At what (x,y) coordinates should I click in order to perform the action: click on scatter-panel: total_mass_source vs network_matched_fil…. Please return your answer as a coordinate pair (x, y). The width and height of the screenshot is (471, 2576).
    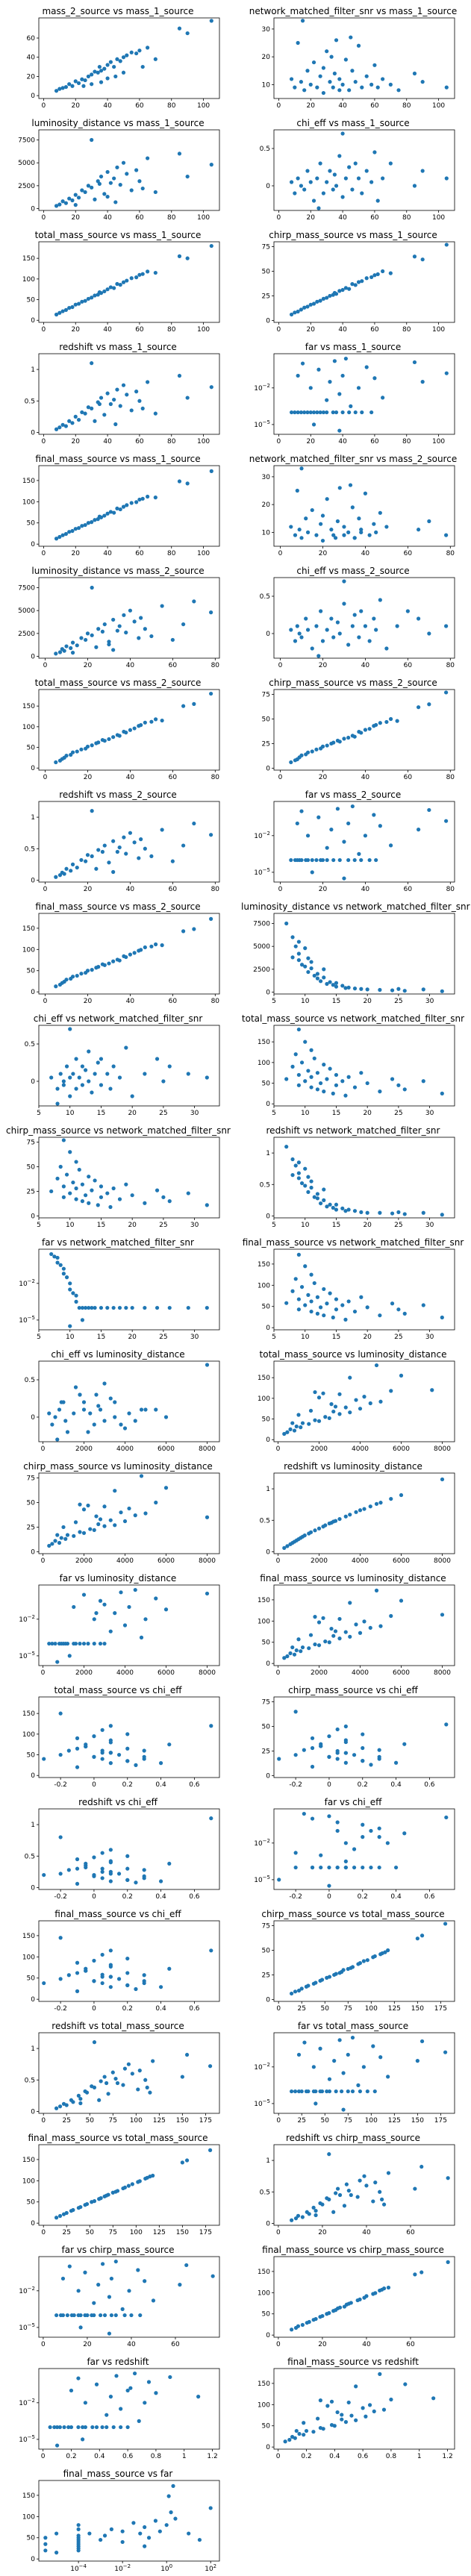
    Looking at the image, I should click on (353, 1065).